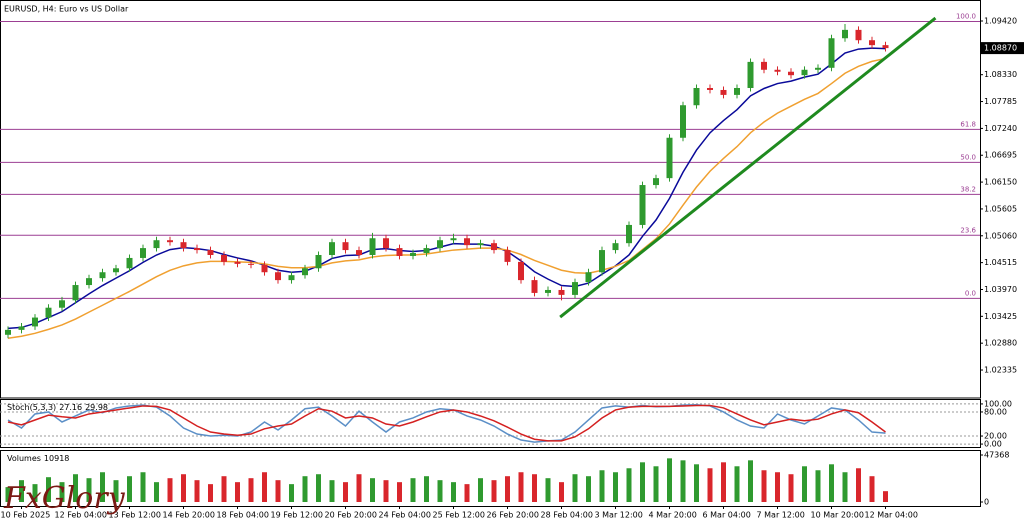  I want to click on x-tick-label: 6 Mar 04:00, so click(727, 515).